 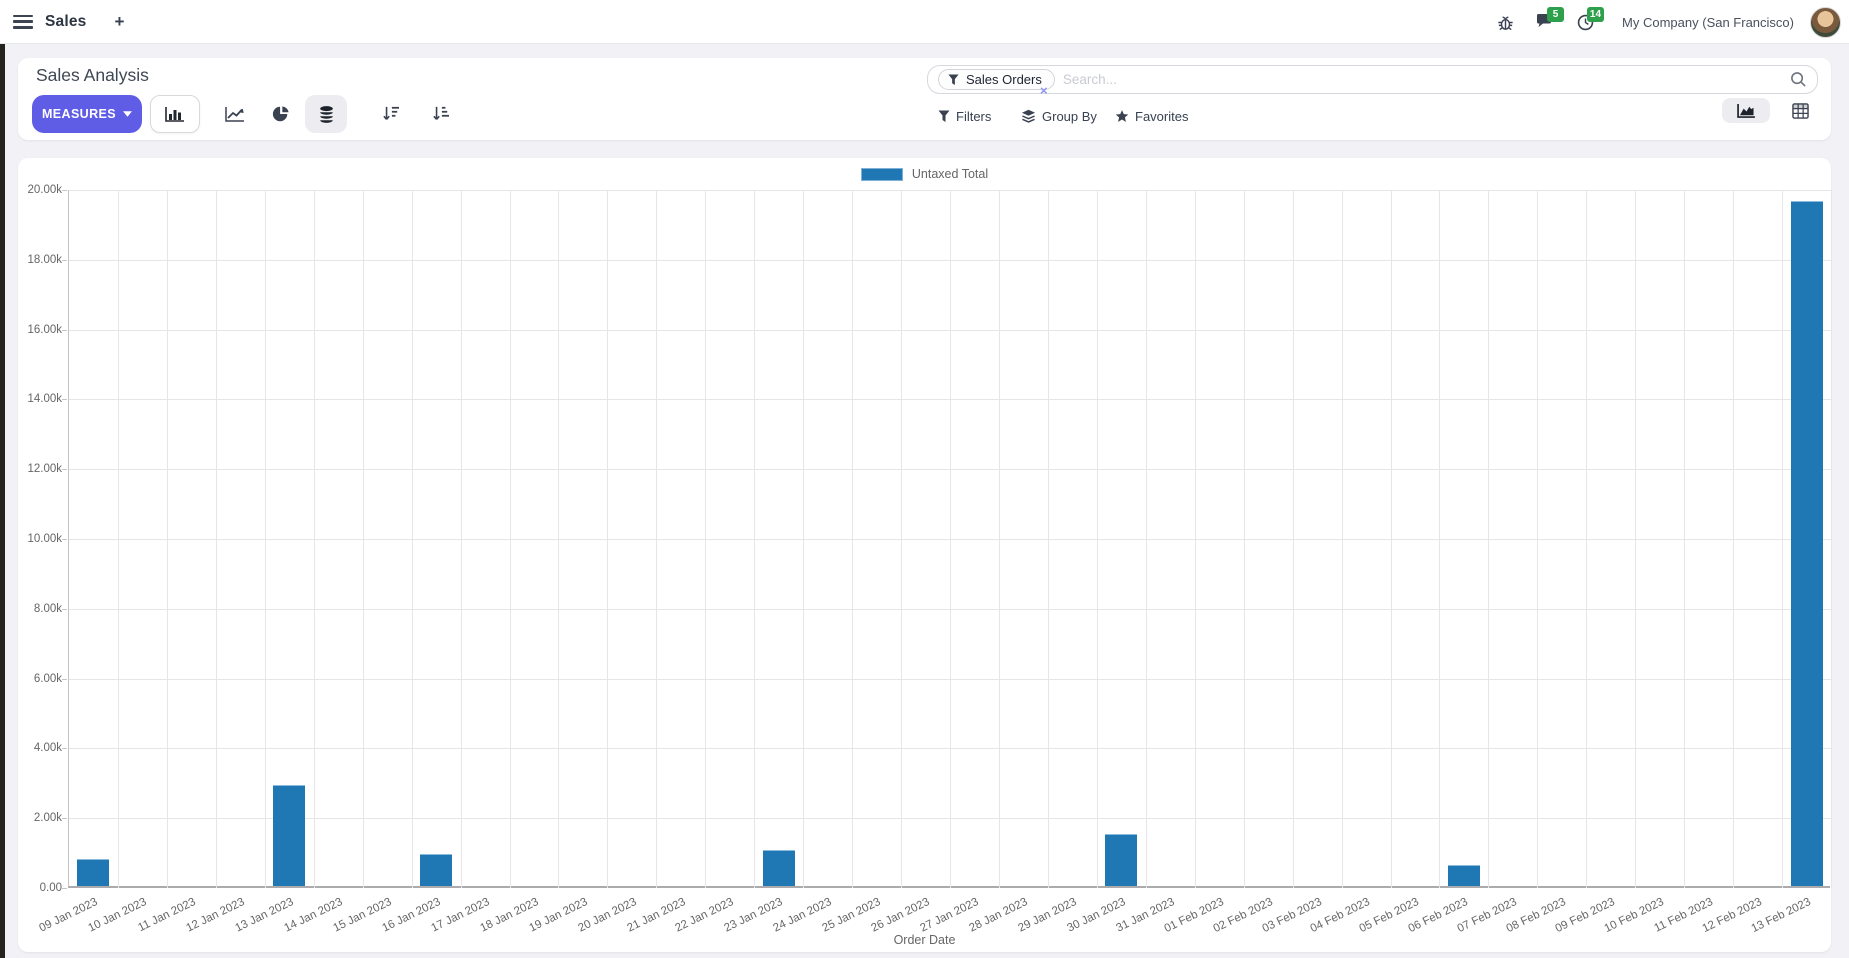 I want to click on apps-menu-icon, so click(x=23, y=21).